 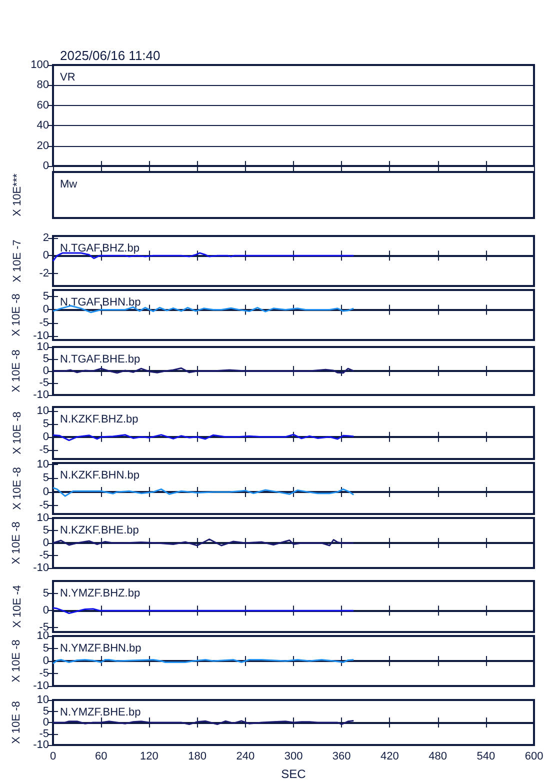 I want to click on text: N.TGAF.BHE.bp, so click(x=100, y=360).